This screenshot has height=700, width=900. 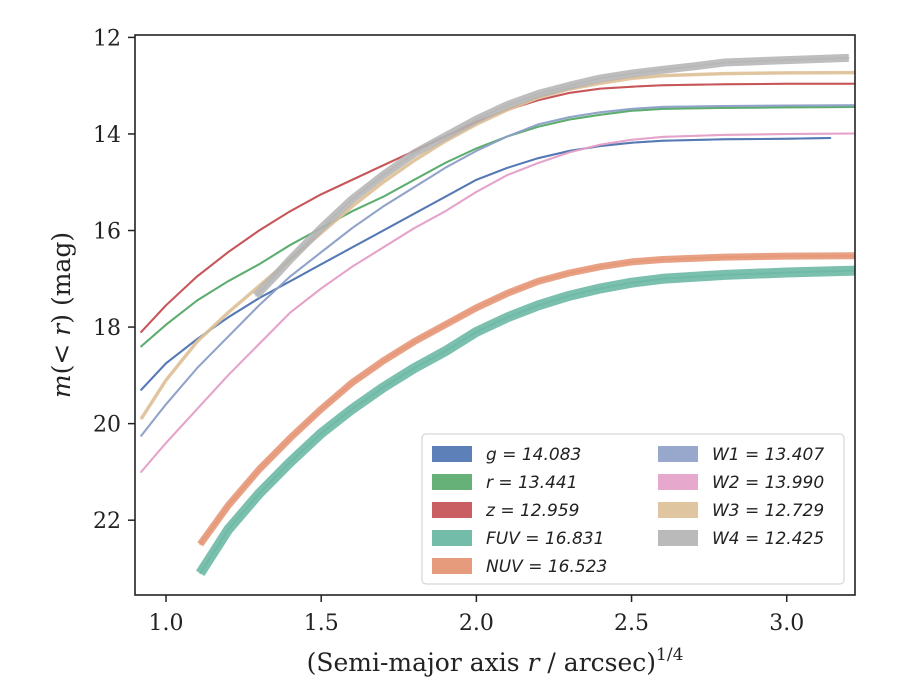 I want to click on x-tick-label: 3.0, so click(x=786, y=623).